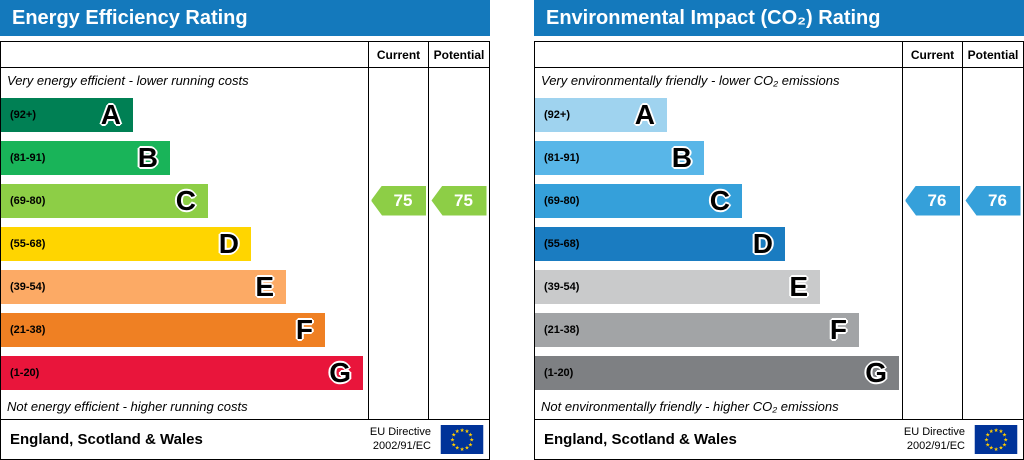 The image size is (1024, 460). What do you see at coordinates (992, 243) in the screenshot?
I see `potential-column: 76` at bounding box center [992, 243].